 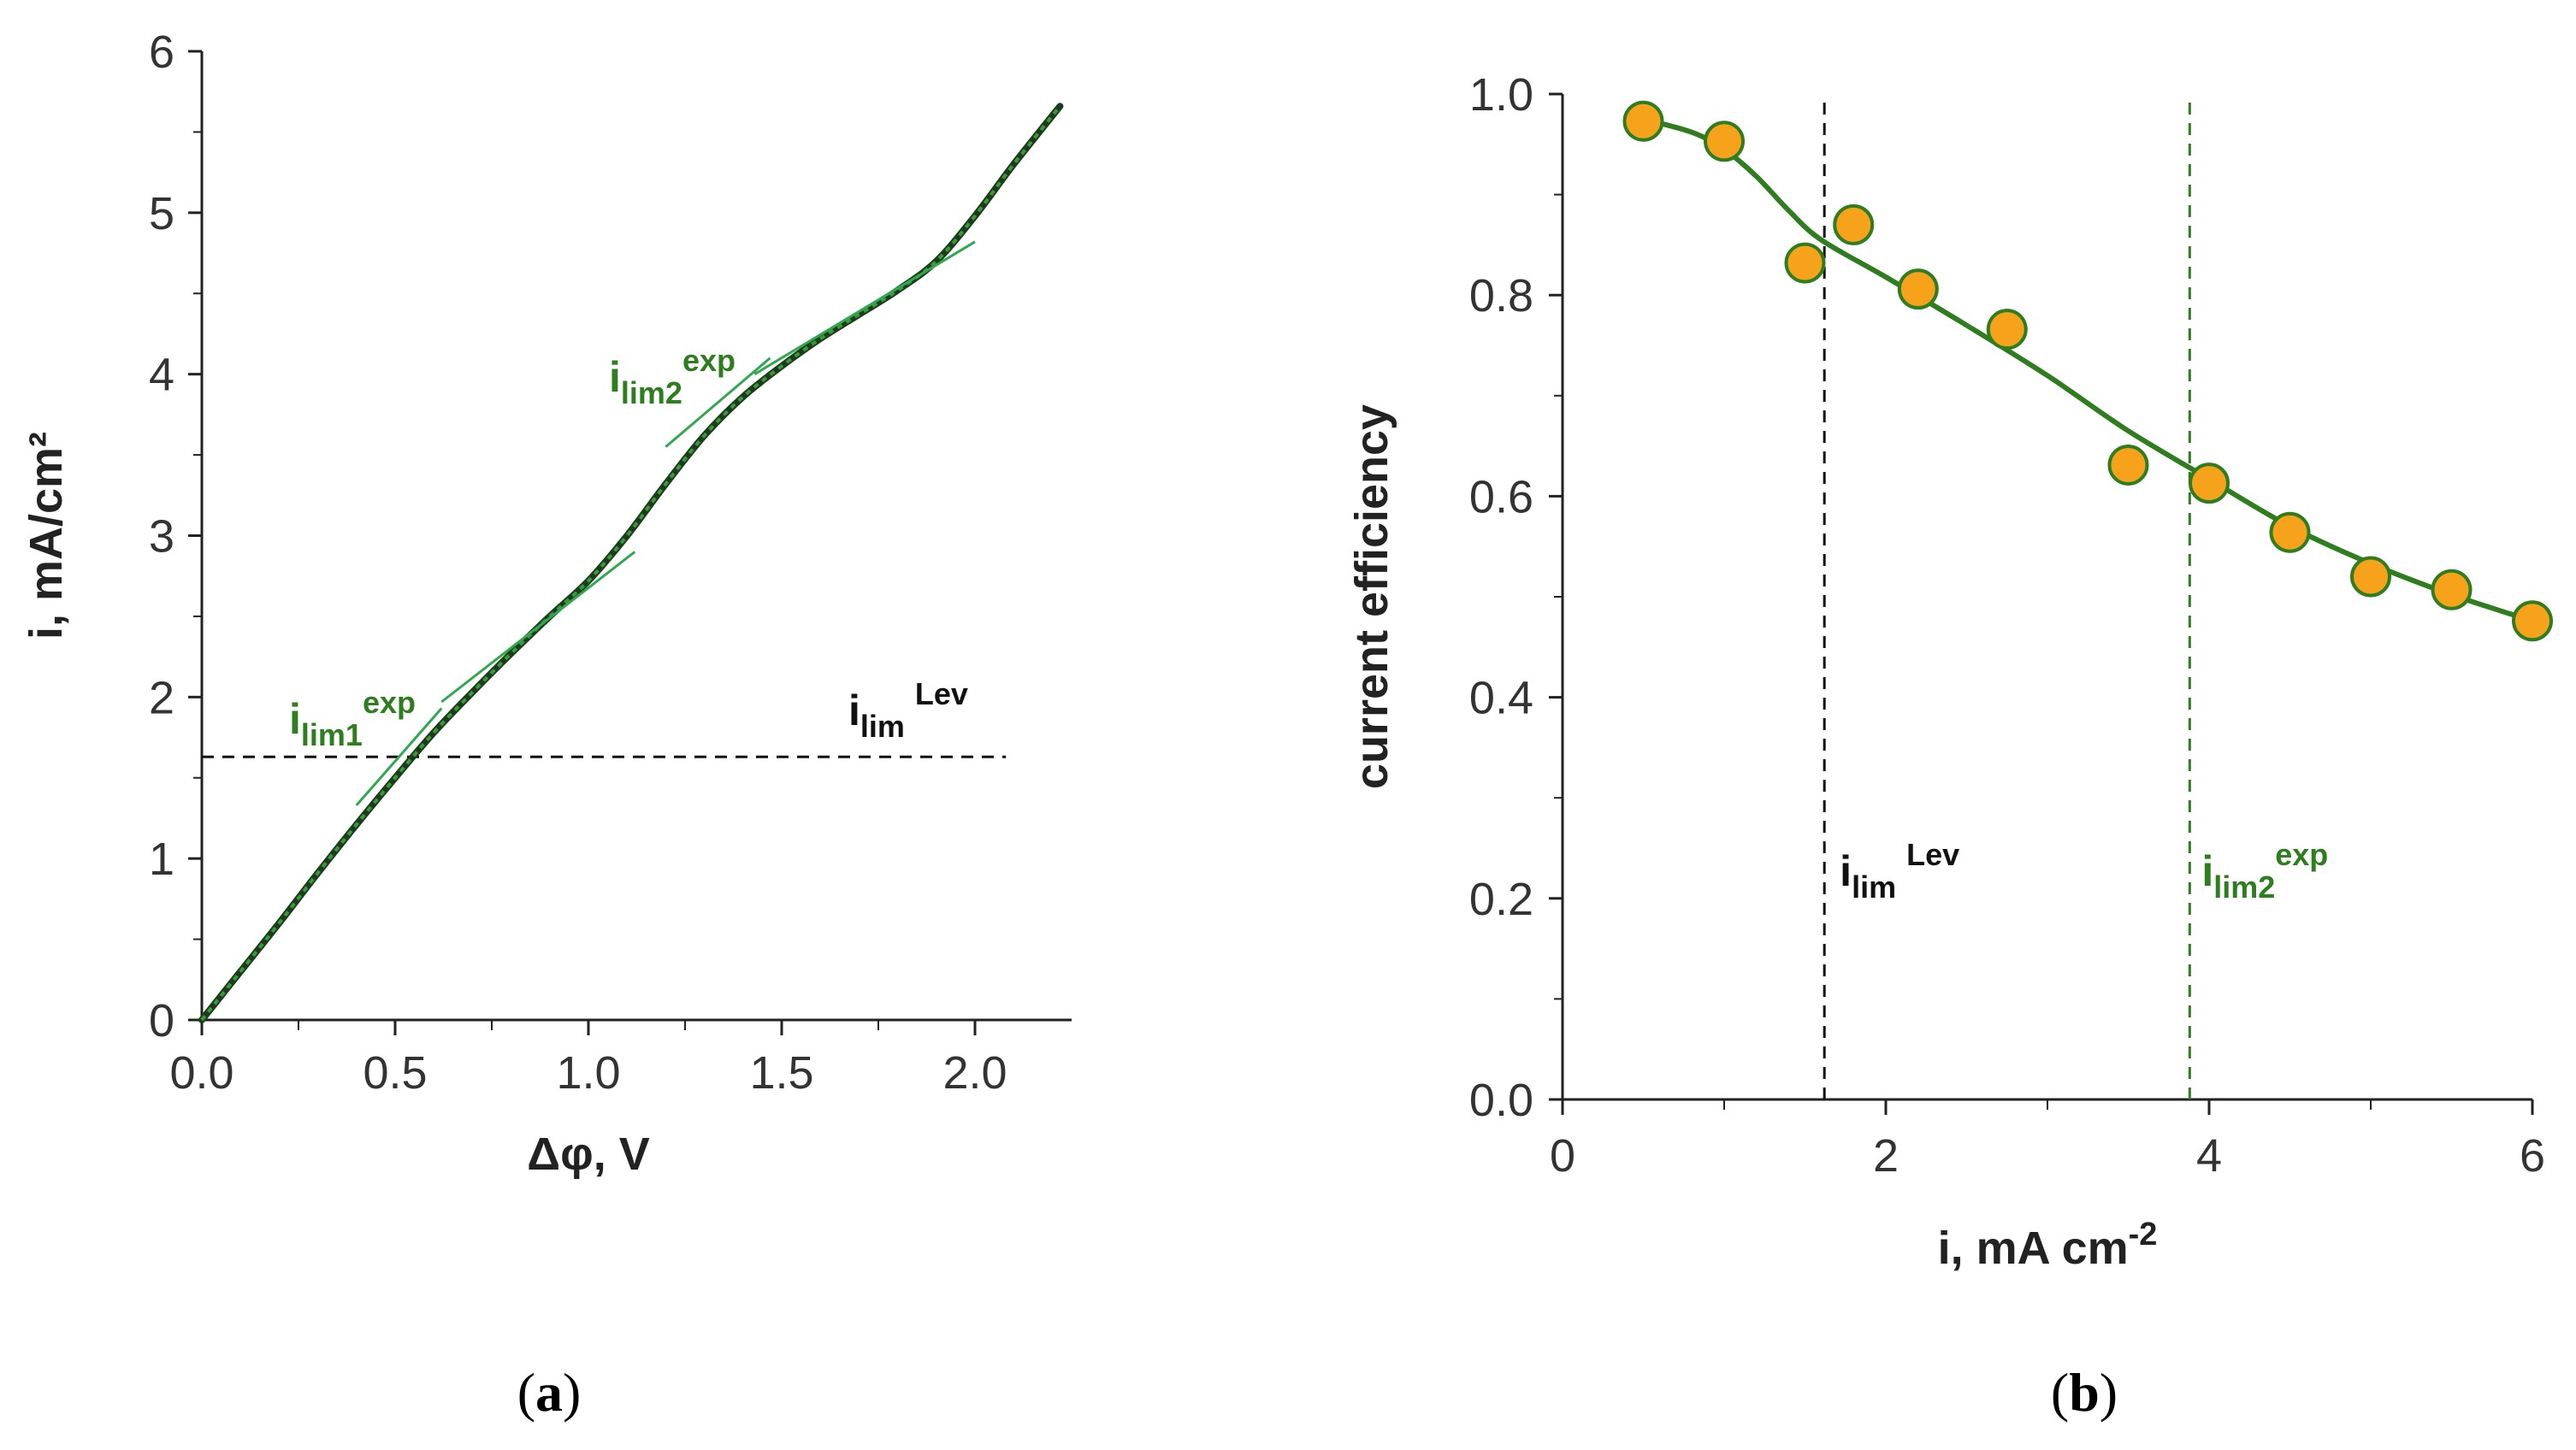 I want to click on panel-a-label-letter: a, so click(x=549, y=1392).